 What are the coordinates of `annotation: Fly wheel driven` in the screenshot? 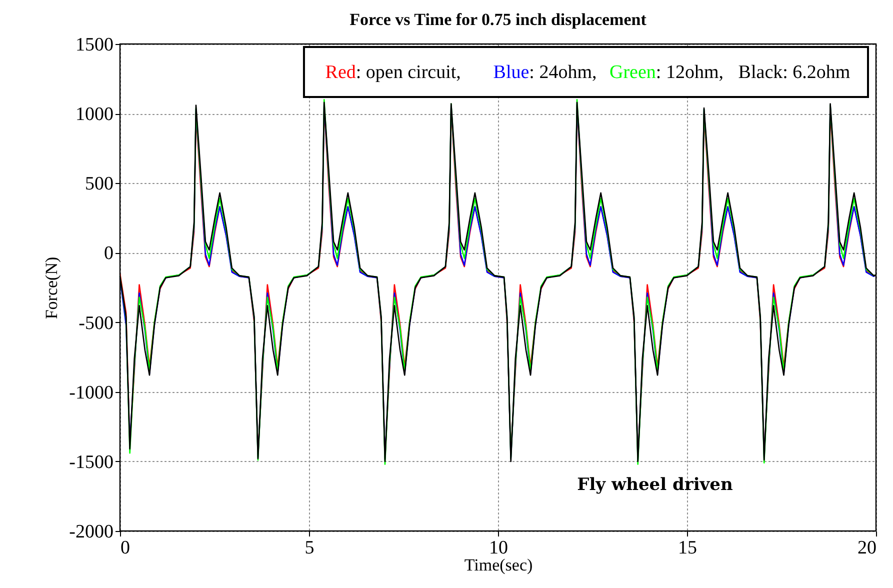 It's located at (655, 485).